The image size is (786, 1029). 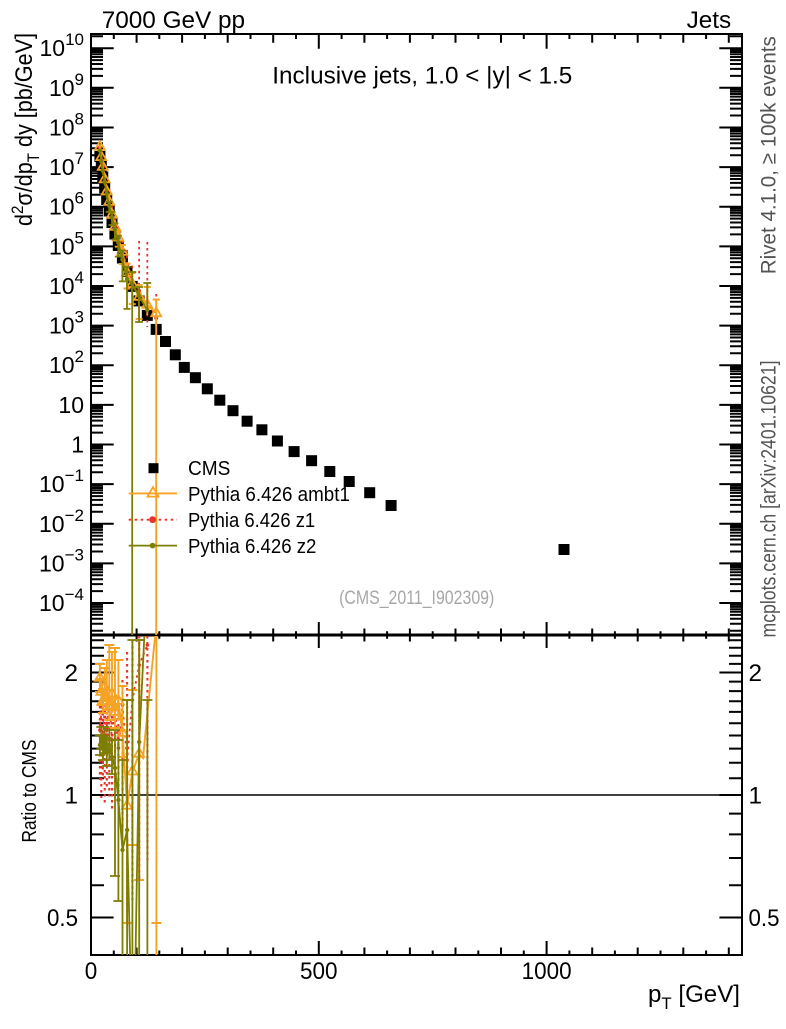 What do you see at coordinates (91, 971) in the screenshot?
I see `svg-text: 0` at bounding box center [91, 971].